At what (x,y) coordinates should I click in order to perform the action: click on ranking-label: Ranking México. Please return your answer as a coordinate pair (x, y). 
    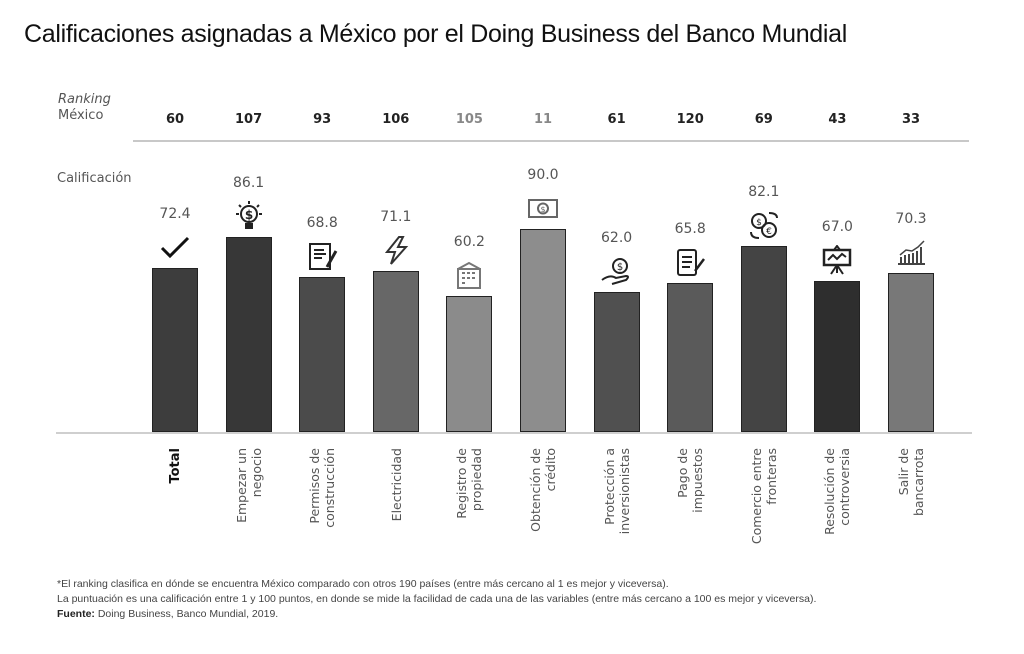
    Looking at the image, I should click on (84, 108).